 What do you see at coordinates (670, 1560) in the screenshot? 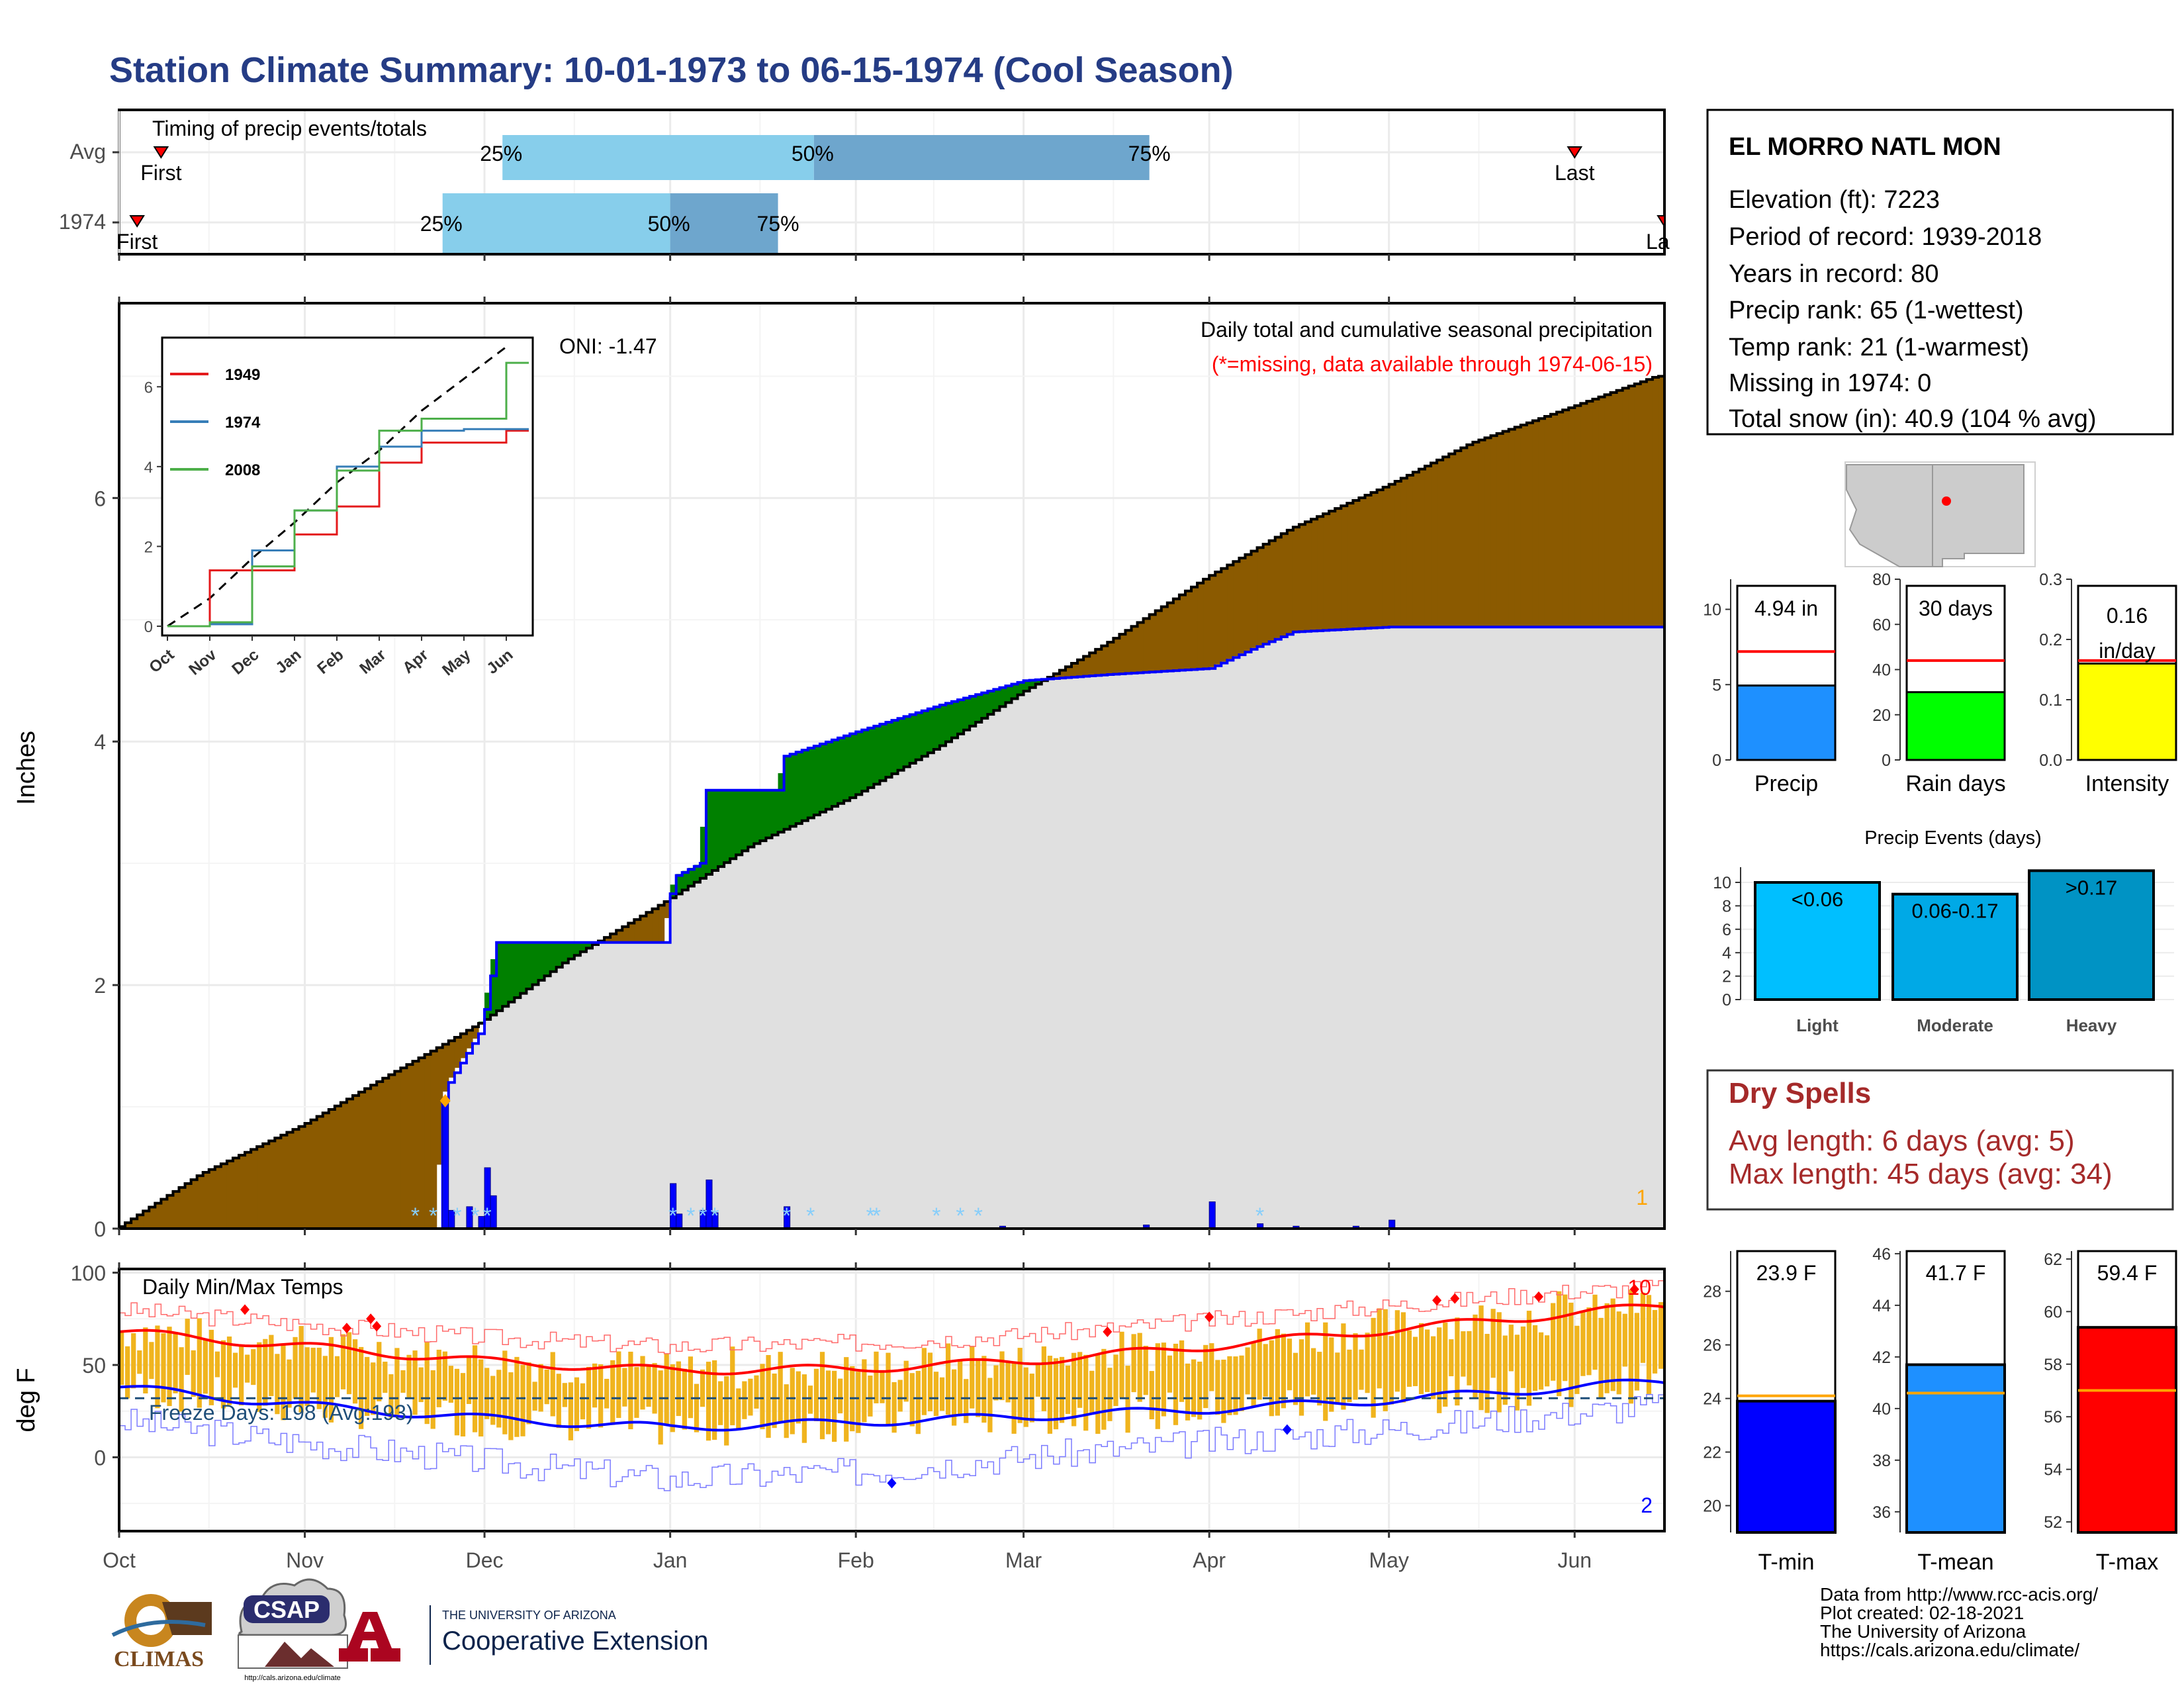
I see `month-tick-label: Jan` at bounding box center [670, 1560].